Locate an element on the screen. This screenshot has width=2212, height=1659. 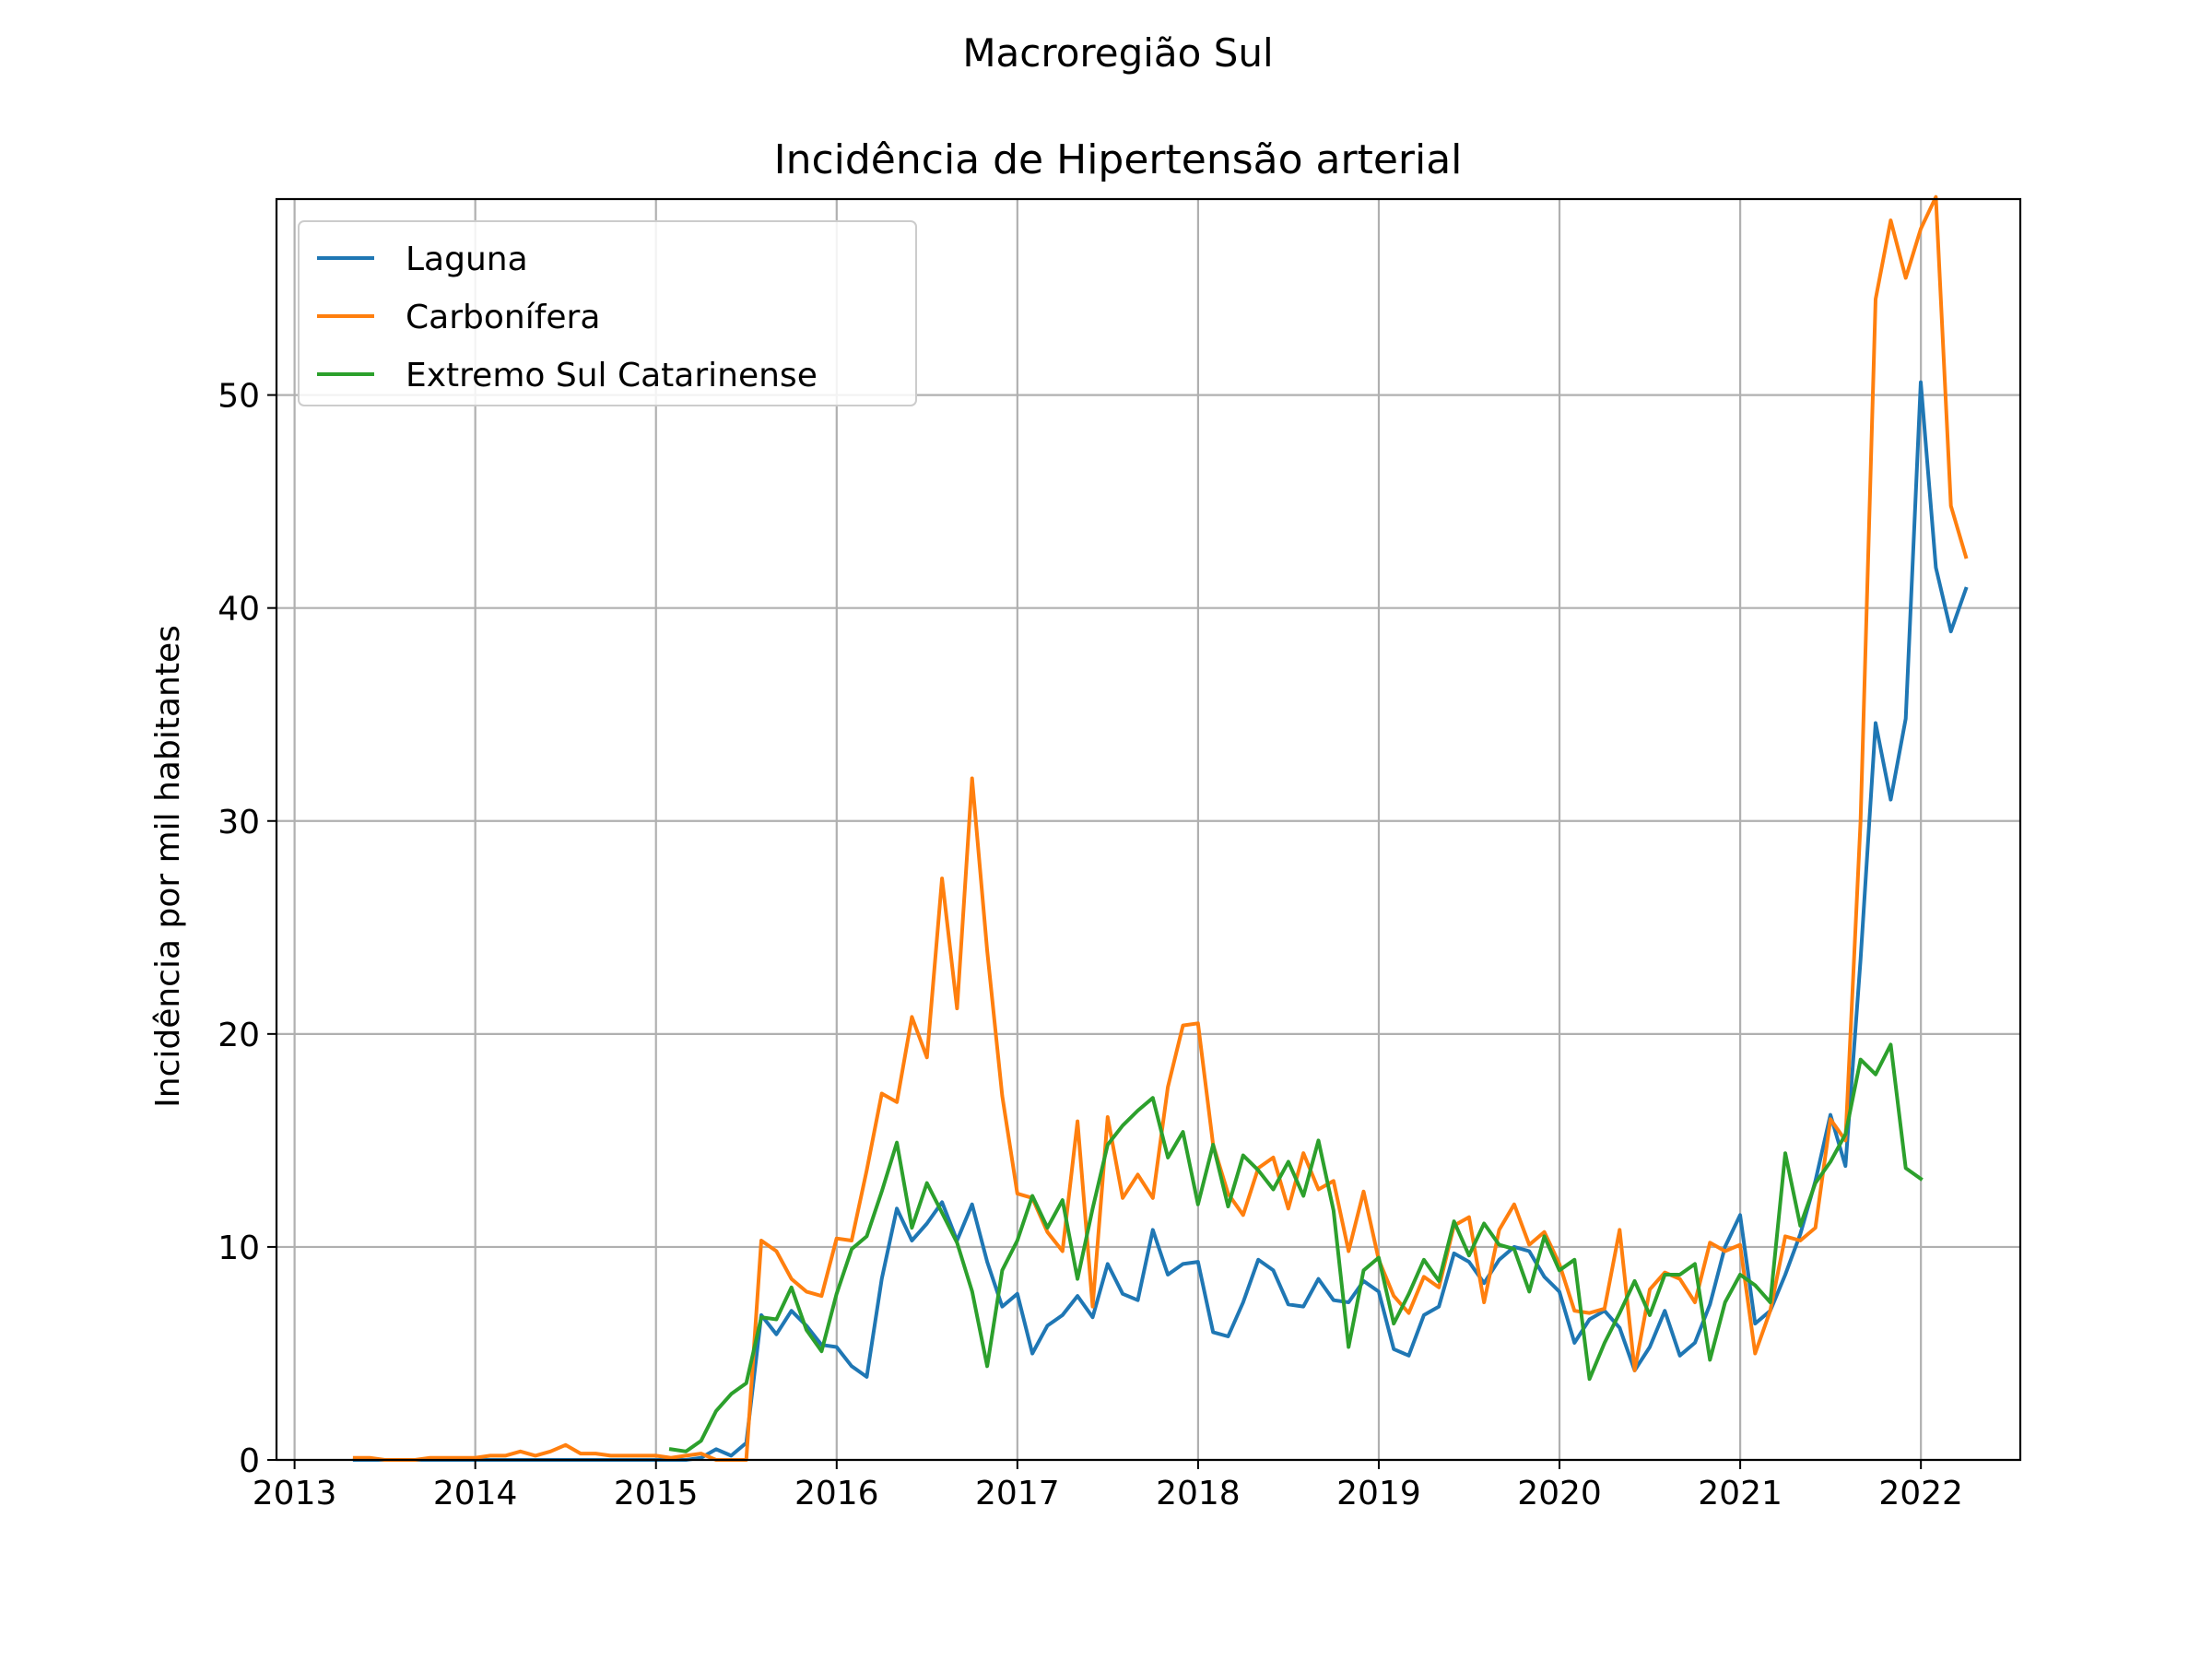
y-tick-label: 40 is located at coordinates (239, 610).